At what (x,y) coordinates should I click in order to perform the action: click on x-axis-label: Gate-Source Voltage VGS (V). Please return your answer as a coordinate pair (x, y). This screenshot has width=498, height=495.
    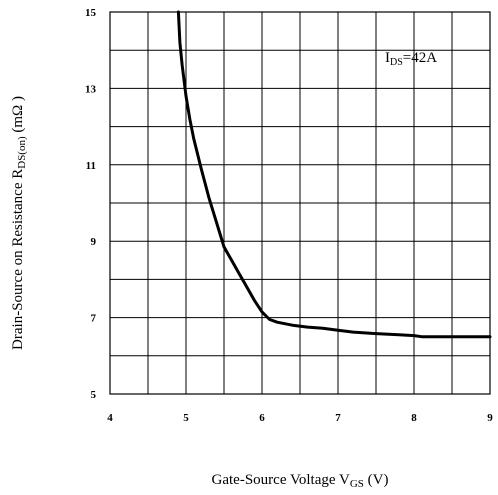
    Looking at the image, I should click on (300, 481).